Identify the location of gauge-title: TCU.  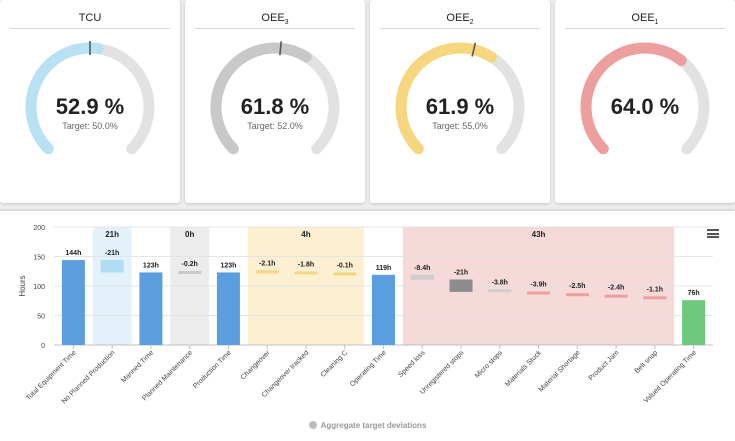
(90, 18).